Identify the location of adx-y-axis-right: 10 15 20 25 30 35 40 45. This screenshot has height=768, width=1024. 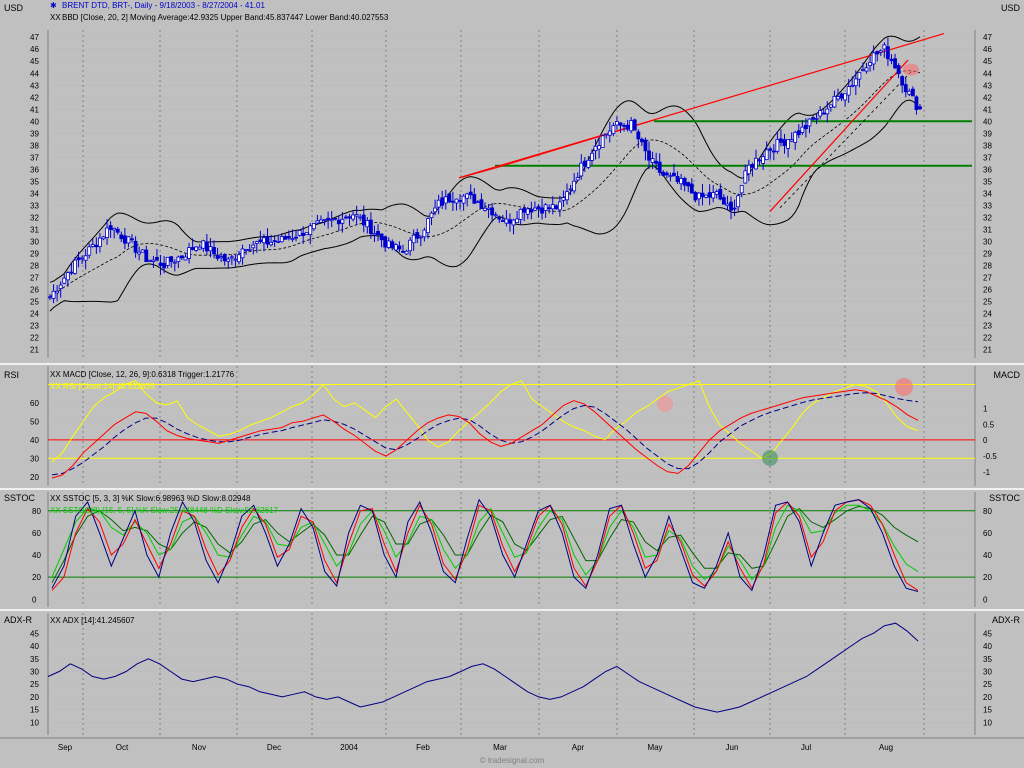
(987, 678).